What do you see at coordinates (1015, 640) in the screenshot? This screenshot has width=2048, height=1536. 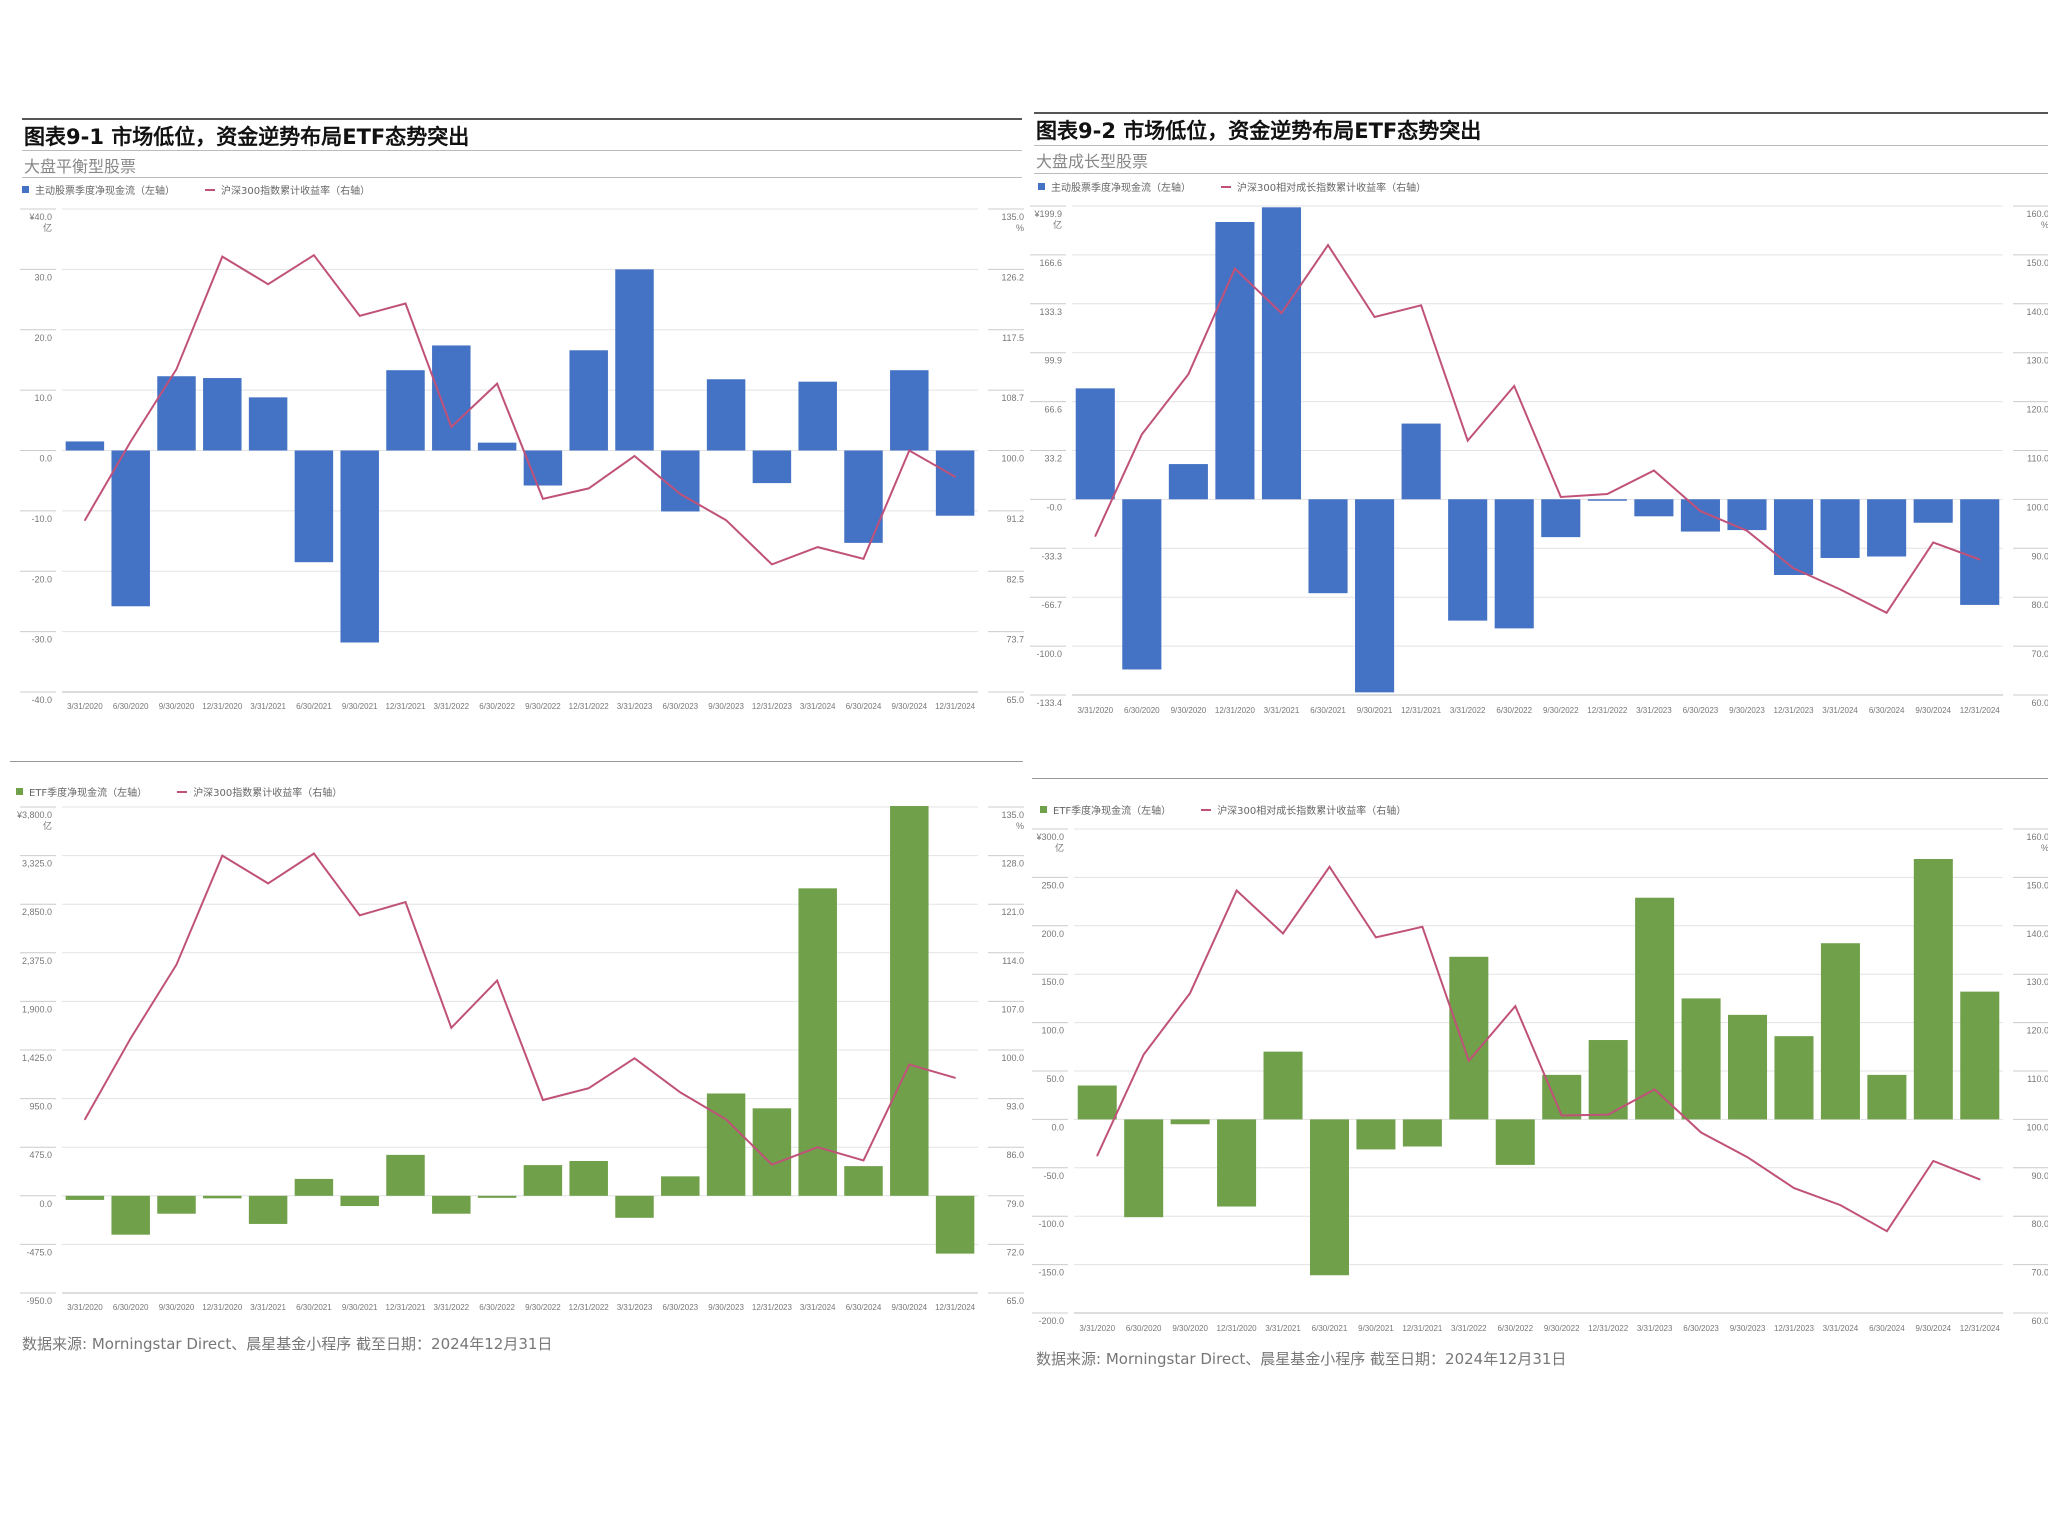 I see `right-tick-label: 73.7` at bounding box center [1015, 640].